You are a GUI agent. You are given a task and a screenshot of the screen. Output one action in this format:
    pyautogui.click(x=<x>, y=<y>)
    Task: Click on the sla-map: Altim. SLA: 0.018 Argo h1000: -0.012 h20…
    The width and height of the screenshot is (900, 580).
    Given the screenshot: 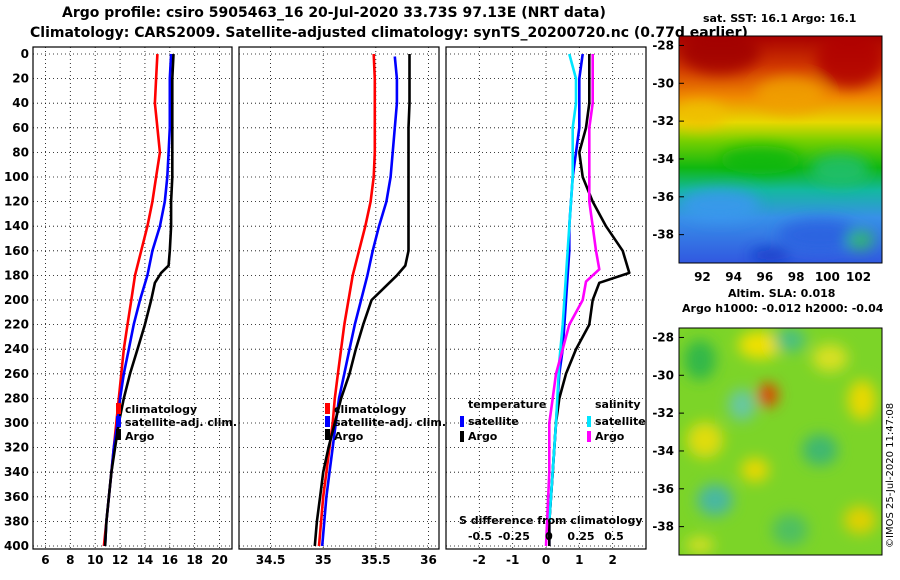 What is the action you would take?
    pyautogui.click(x=768, y=421)
    